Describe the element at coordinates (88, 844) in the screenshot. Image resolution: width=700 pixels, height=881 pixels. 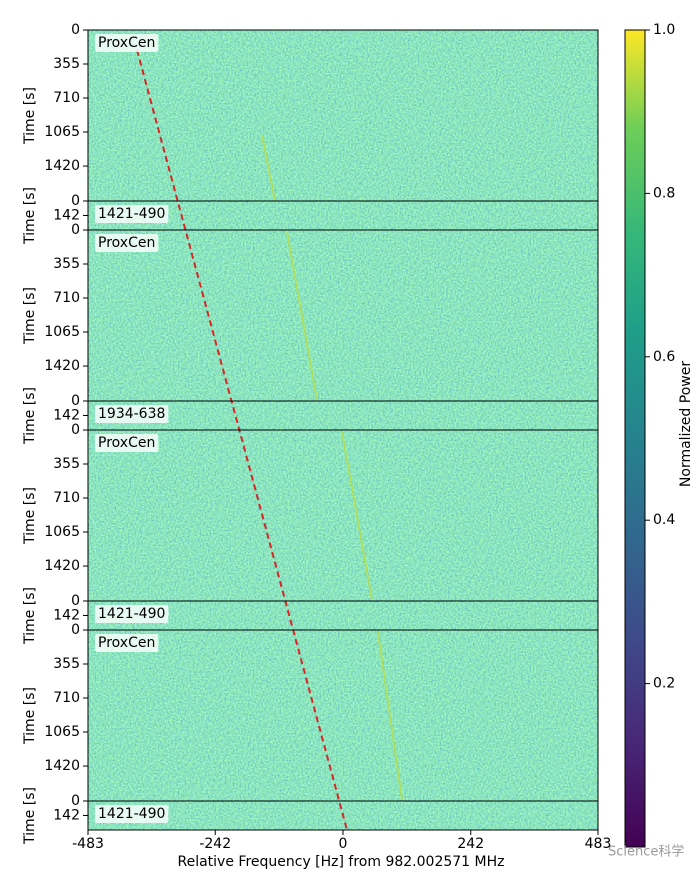
I see `x-tick-label: -483` at that location.